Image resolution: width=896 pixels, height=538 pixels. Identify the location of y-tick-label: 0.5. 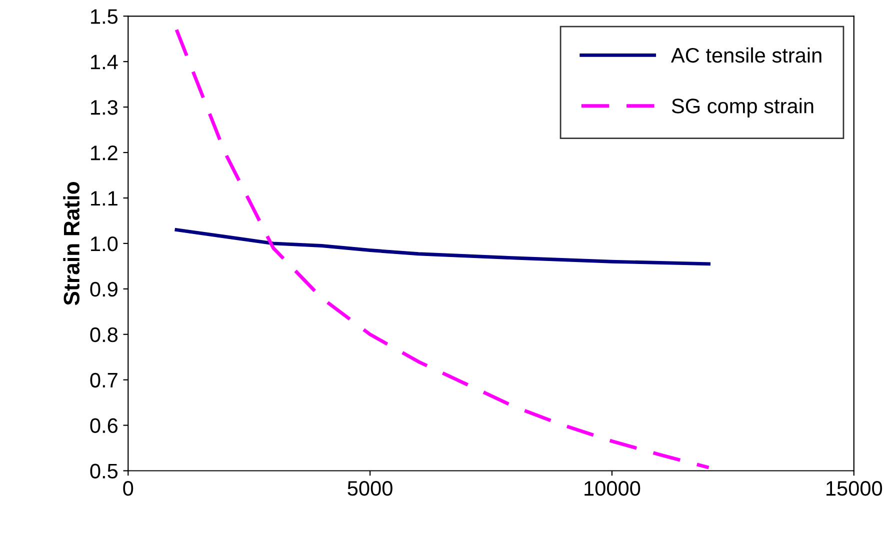
(104, 471).